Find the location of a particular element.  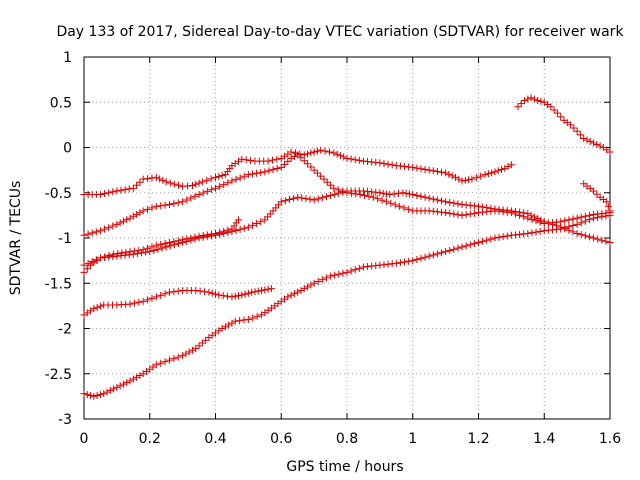

x-tick-label: 1.6 is located at coordinates (610, 439).